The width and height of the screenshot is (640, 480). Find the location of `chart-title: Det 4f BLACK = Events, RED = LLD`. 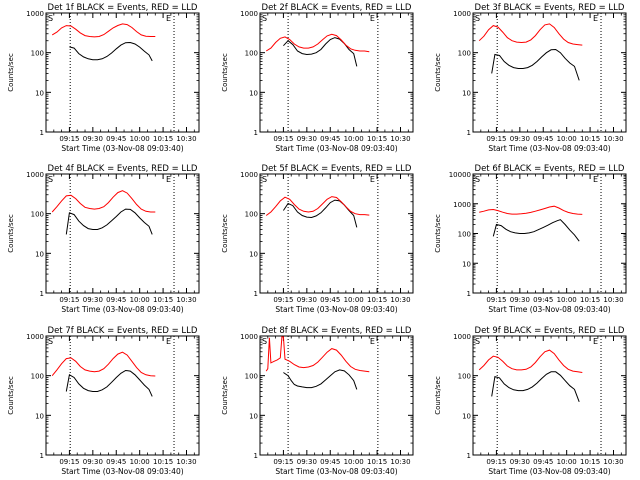

chart-title: Det 4f BLACK = Events, RED = LLD is located at coordinates (123, 169).